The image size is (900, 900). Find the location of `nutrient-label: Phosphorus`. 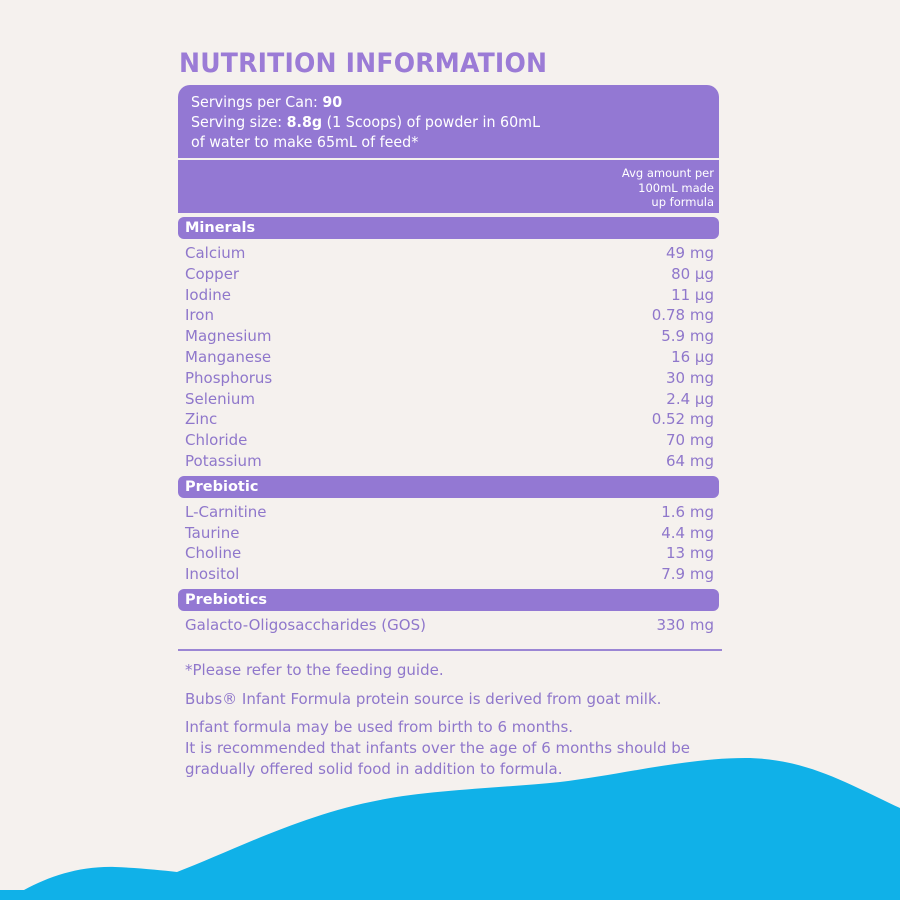

nutrient-label: Phosphorus is located at coordinates (229, 377).